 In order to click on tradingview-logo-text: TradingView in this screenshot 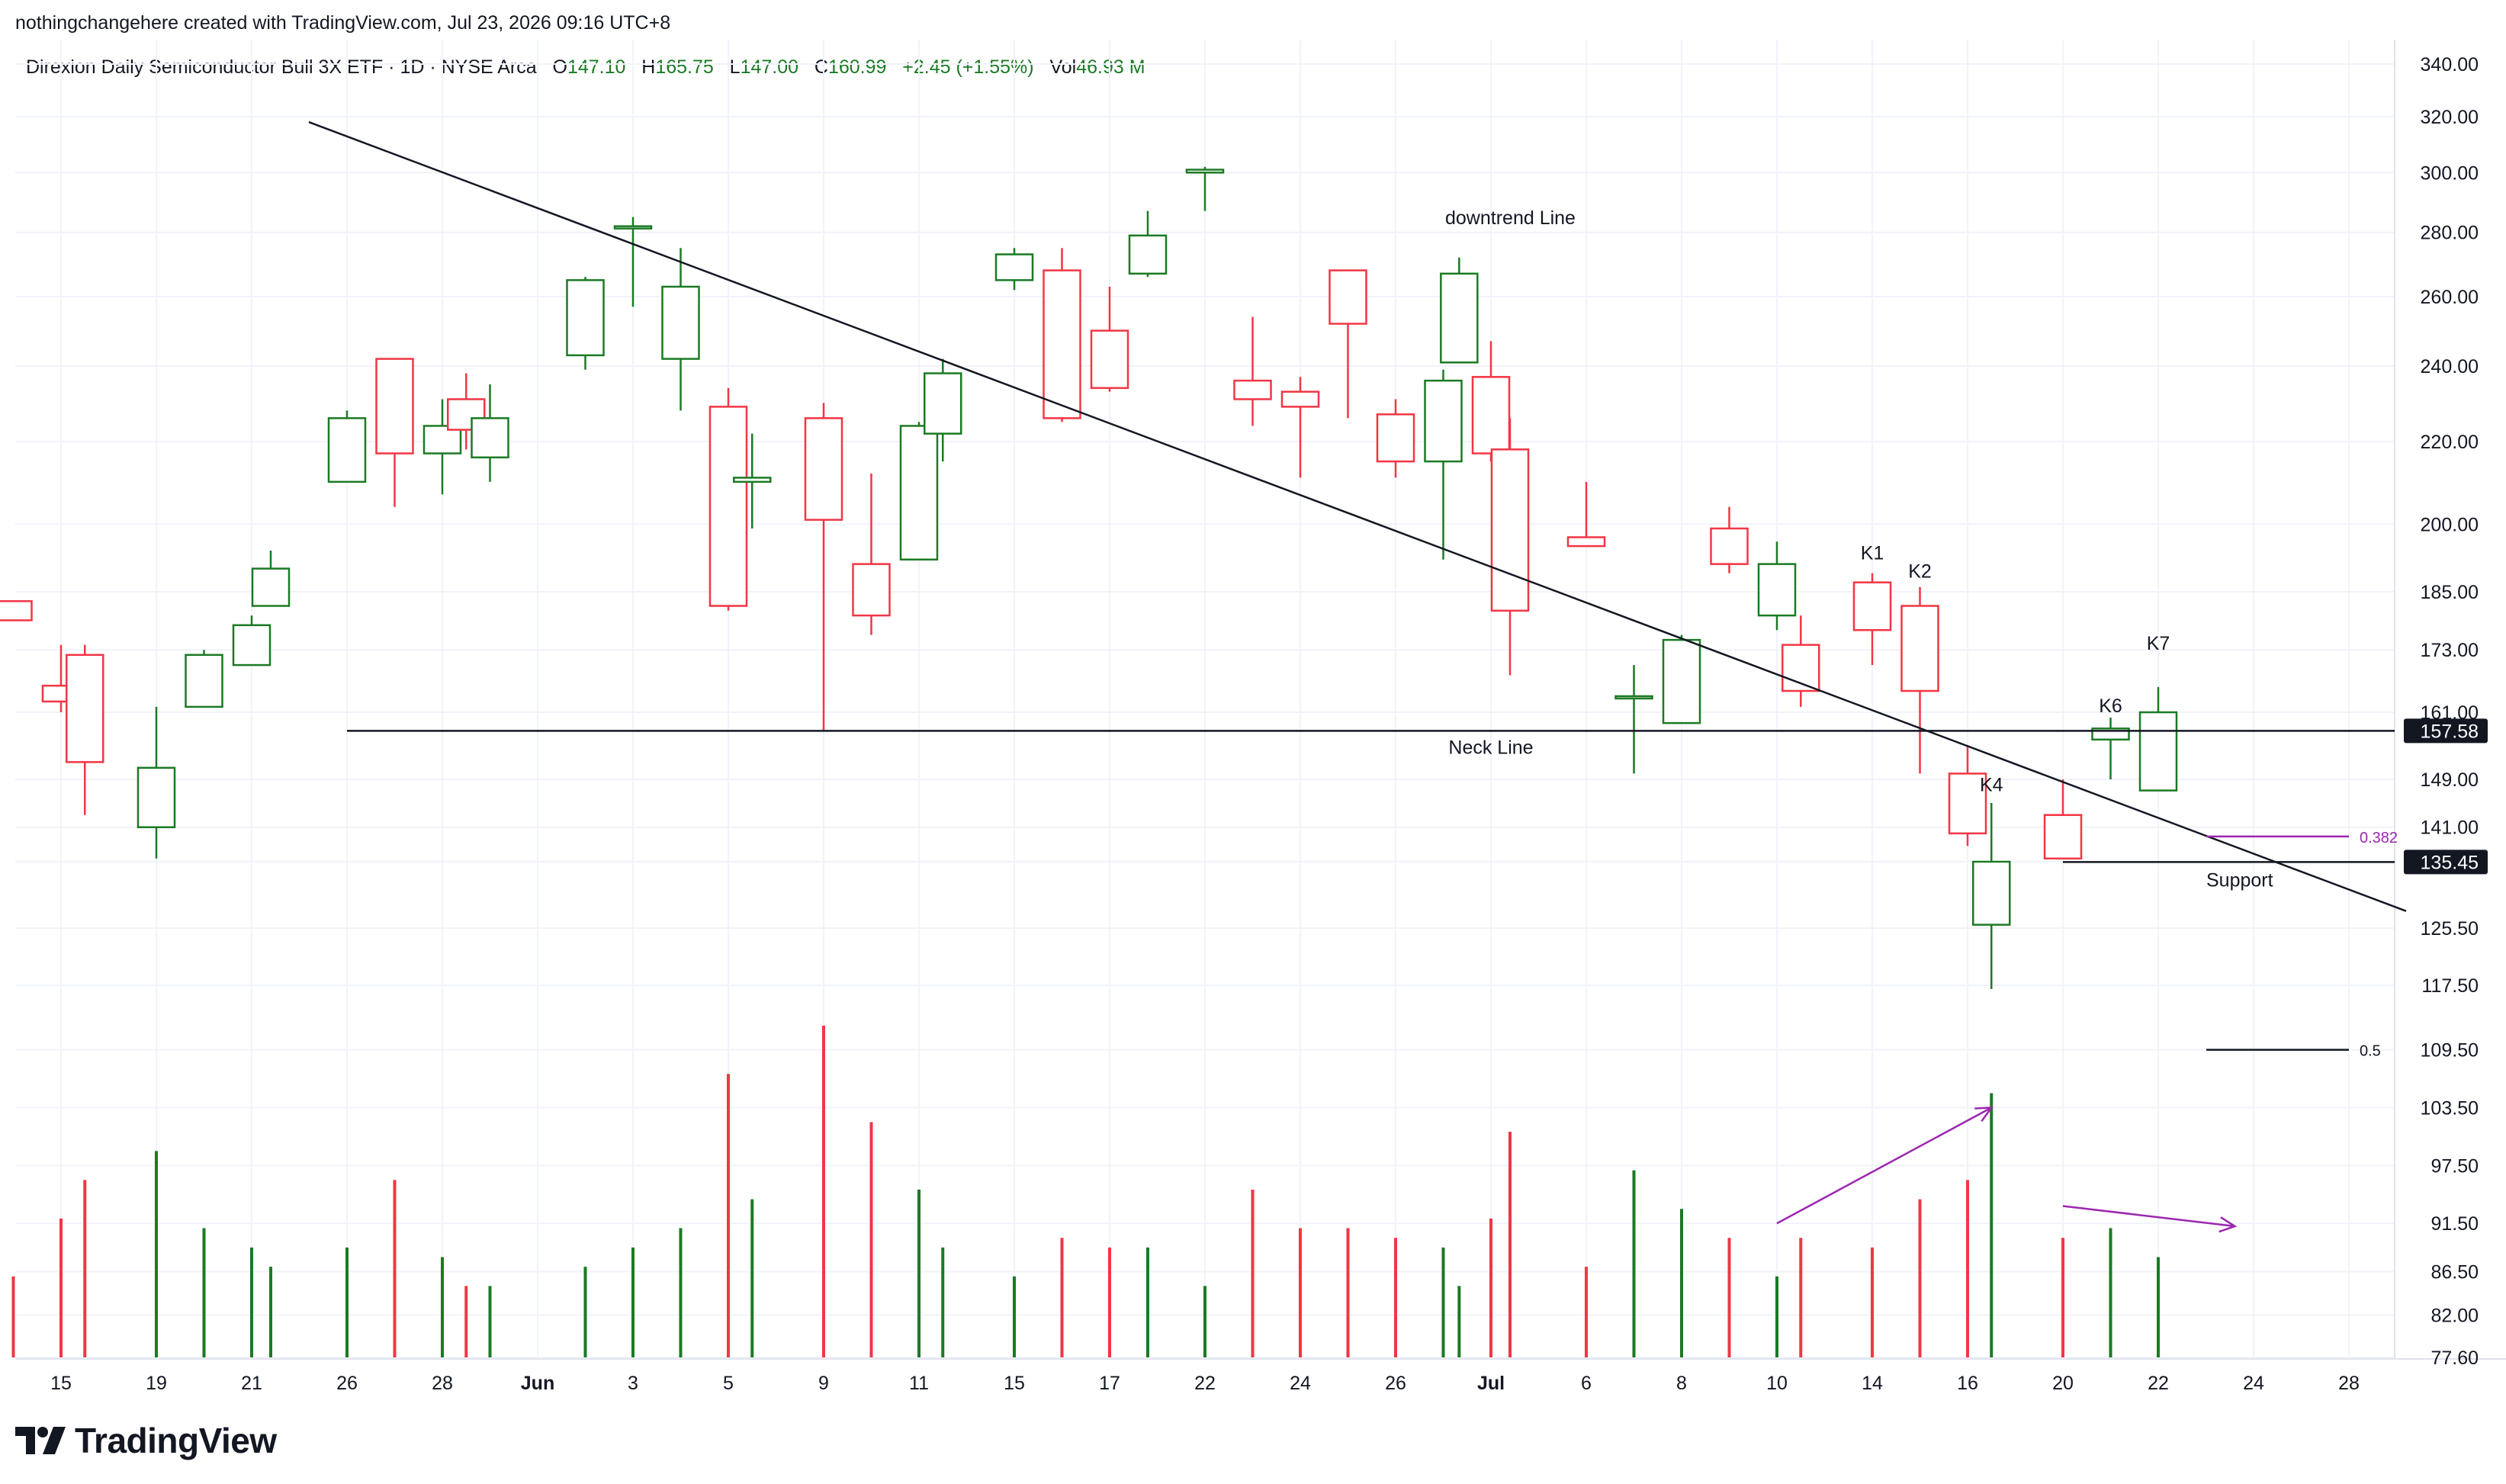, I will do `click(176, 1440)`.